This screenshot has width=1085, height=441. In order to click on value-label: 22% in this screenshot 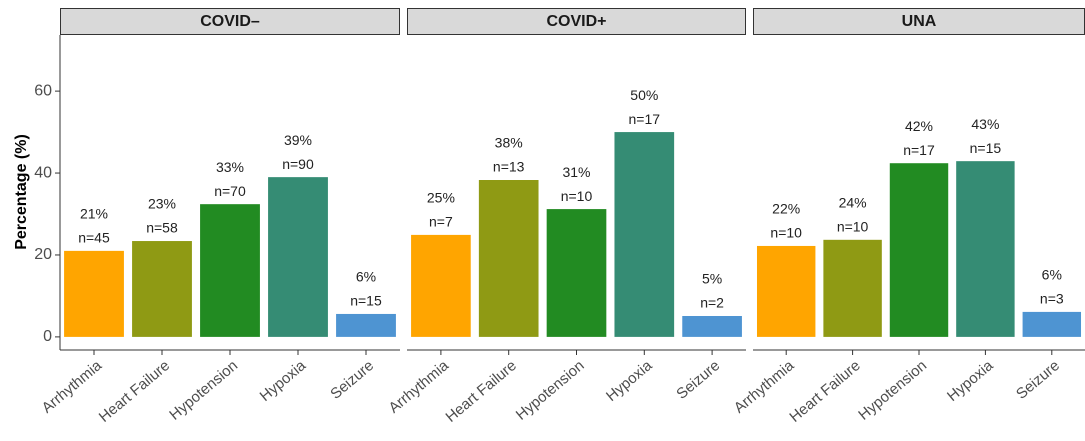, I will do `click(786, 209)`.